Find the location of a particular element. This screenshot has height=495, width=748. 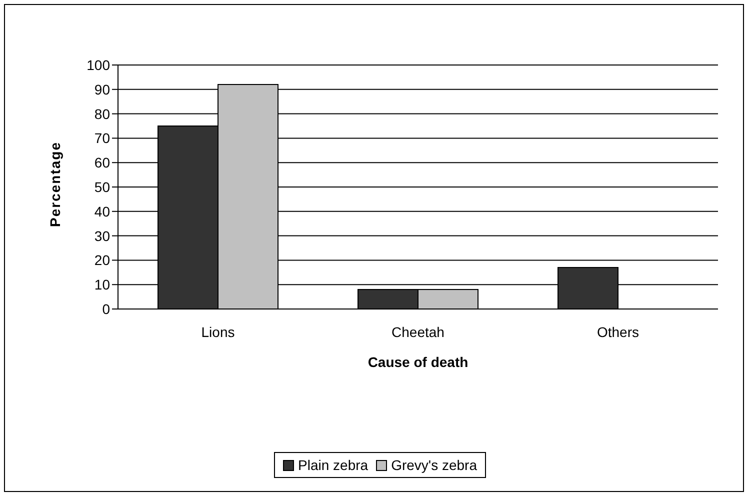

legend-label: Plain zebra is located at coordinates (332, 465).